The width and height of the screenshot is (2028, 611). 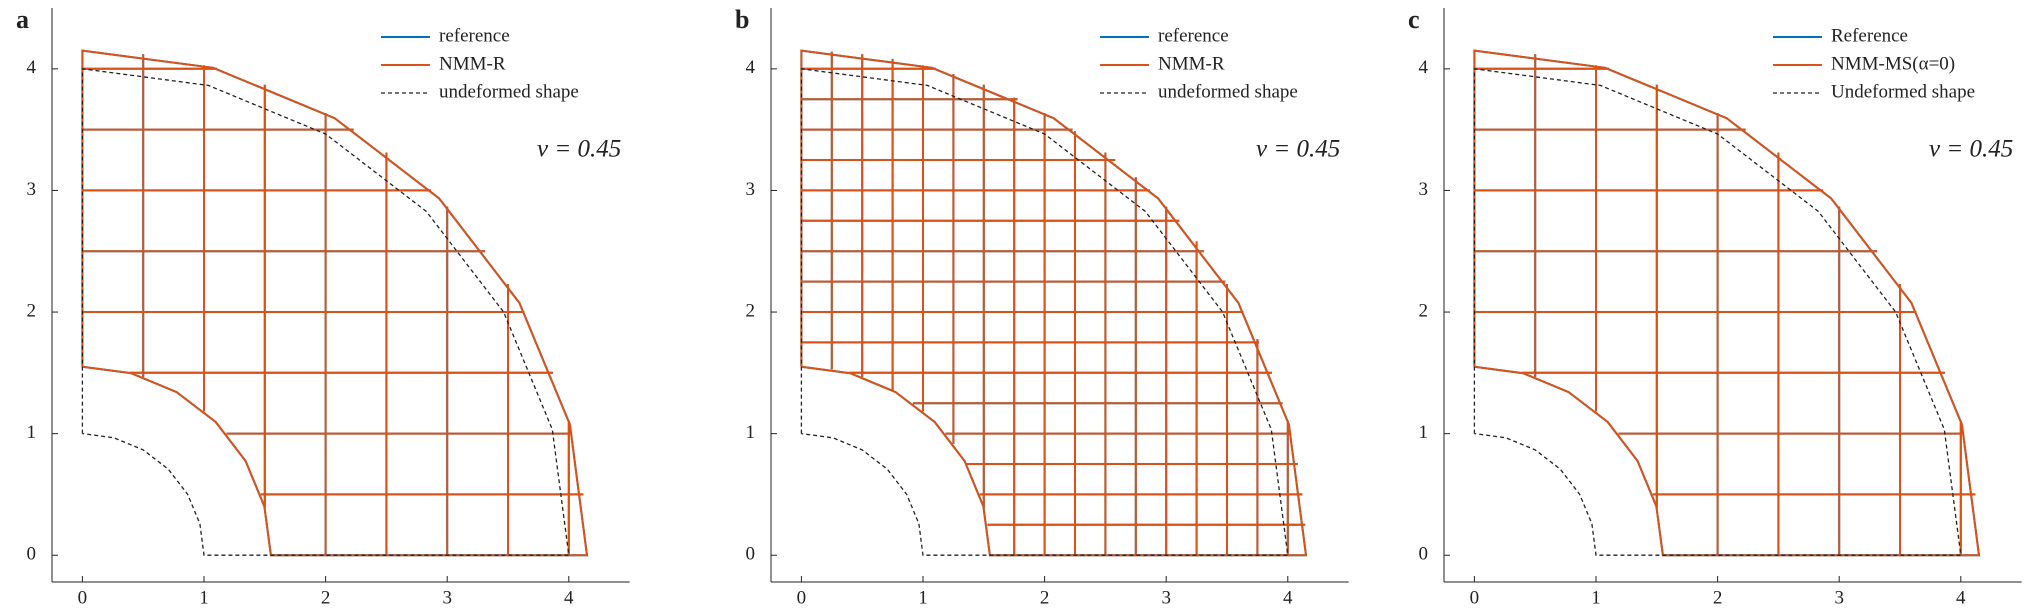 What do you see at coordinates (22, 19) in the screenshot?
I see `panel-label: a` at bounding box center [22, 19].